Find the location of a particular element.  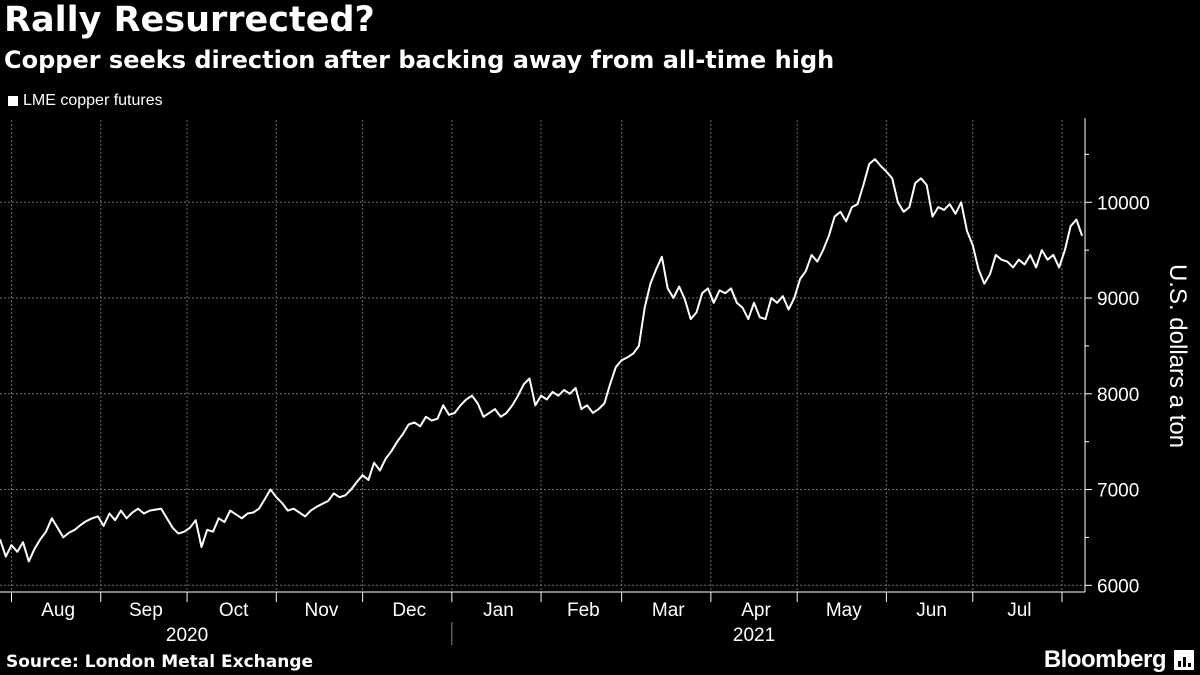

y-tick-label: 9000 is located at coordinates (1118, 299).